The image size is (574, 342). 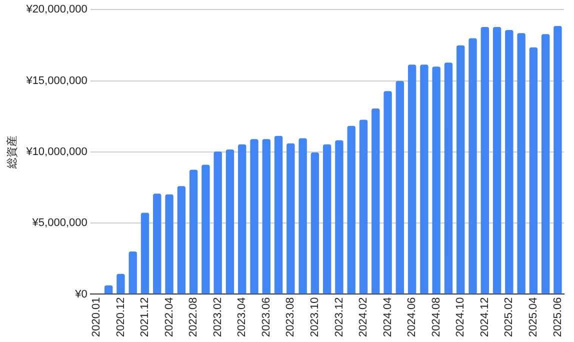 I want to click on x-tick-label: 2025.04, so click(x=533, y=317).